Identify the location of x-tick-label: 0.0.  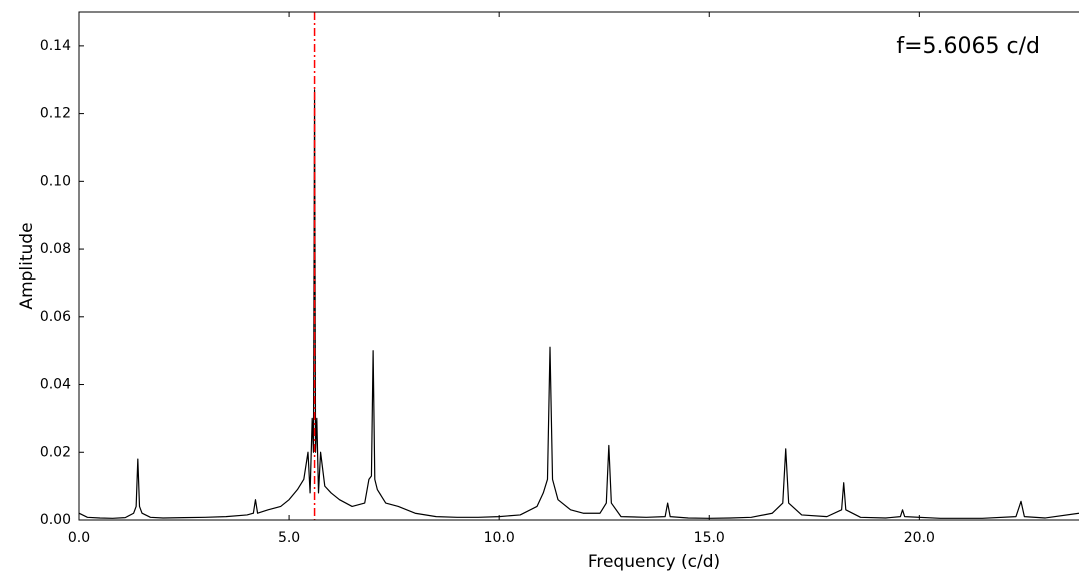
(79, 538).